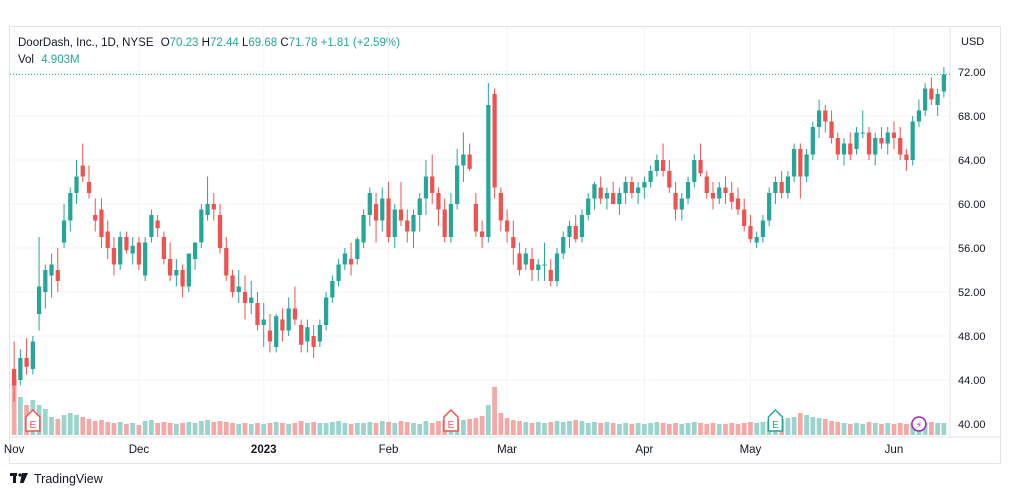 The height and width of the screenshot is (498, 1012). Describe the element at coordinates (86, 43) in the screenshot. I see `symbol-title: DoorDash, Inc., 1D, NYSE` at that location.